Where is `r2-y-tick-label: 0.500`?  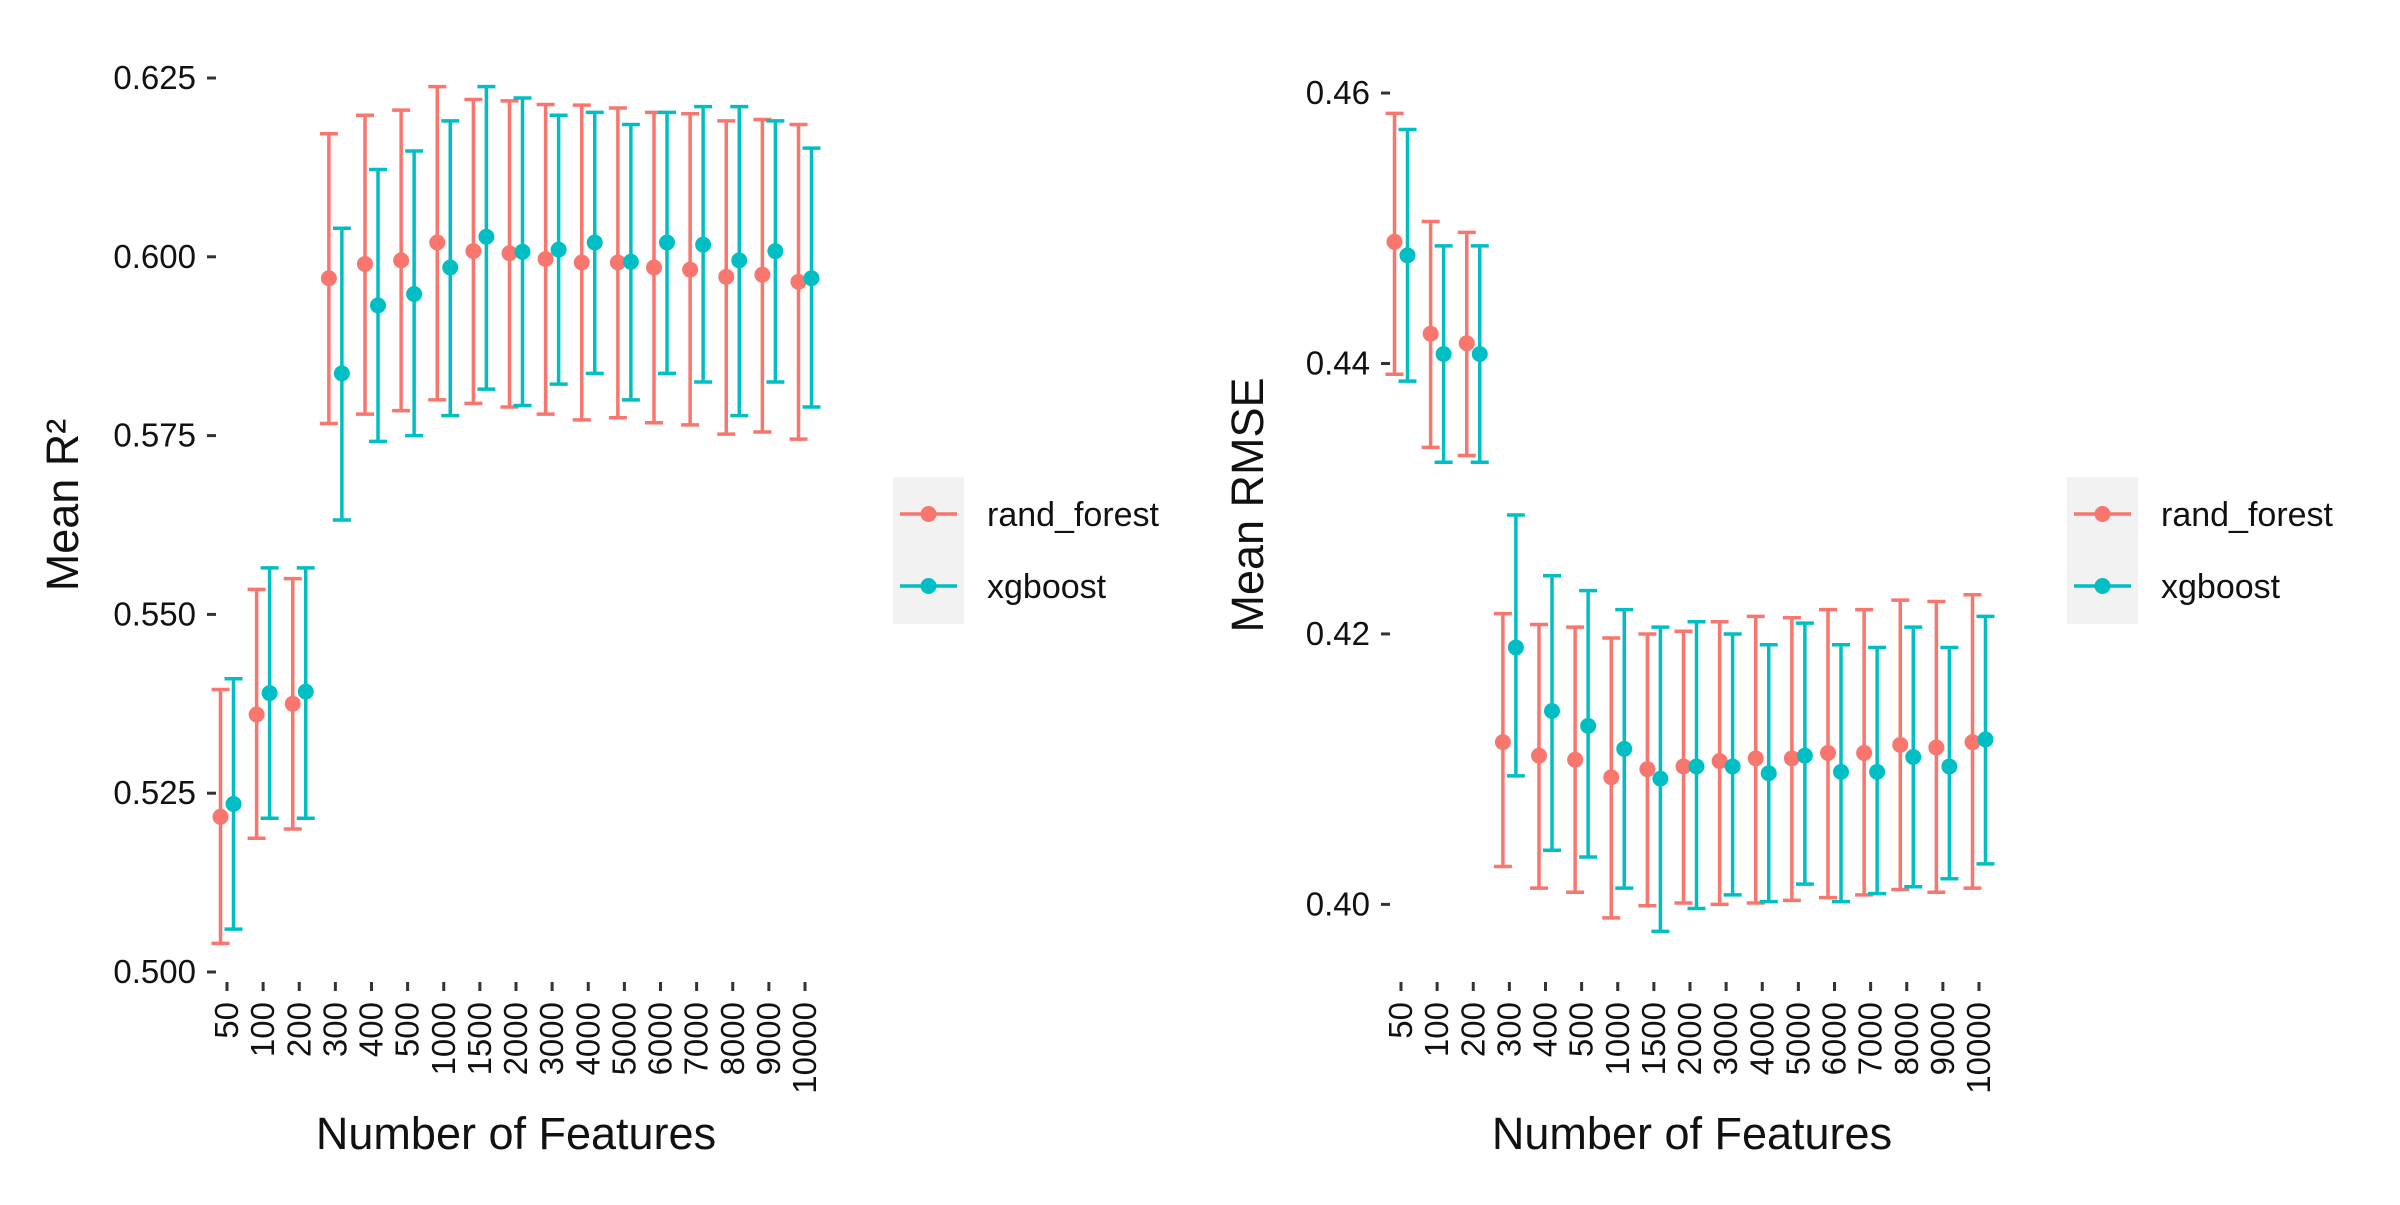
r2-y-tick-label: 0.500 is located at coordinates (154, 971).